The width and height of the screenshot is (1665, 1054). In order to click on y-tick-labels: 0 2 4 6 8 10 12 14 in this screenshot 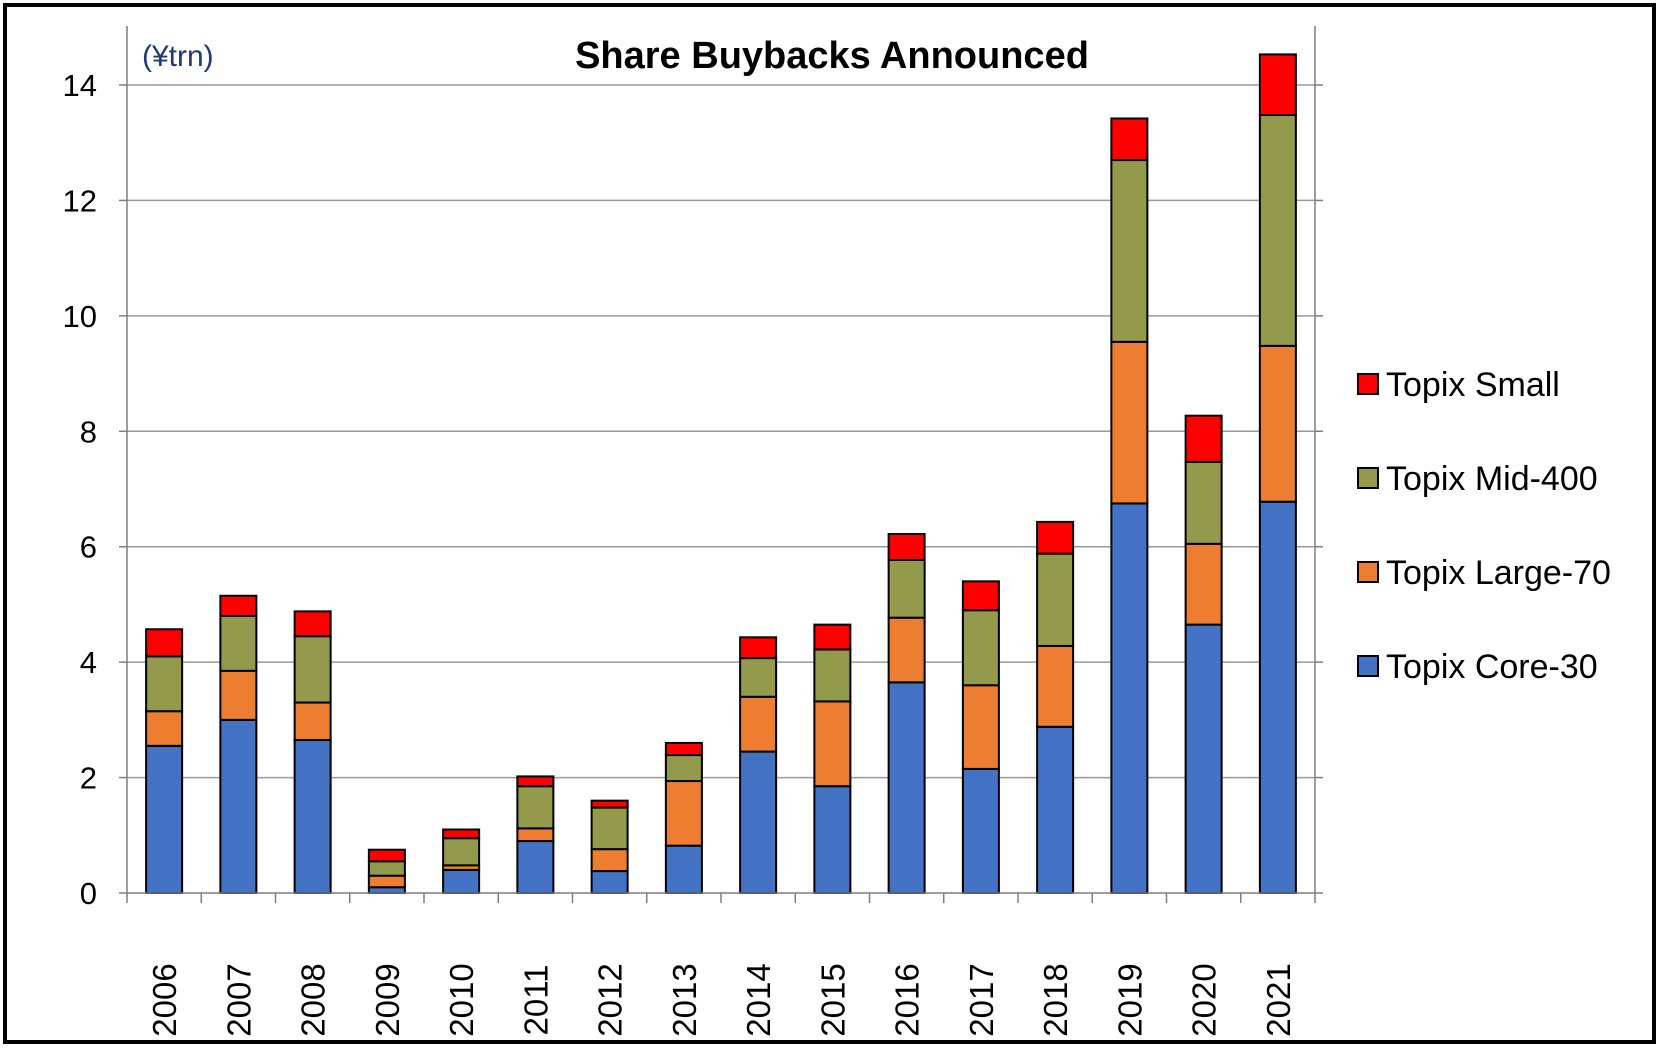, I will do `click(80, 489)`.